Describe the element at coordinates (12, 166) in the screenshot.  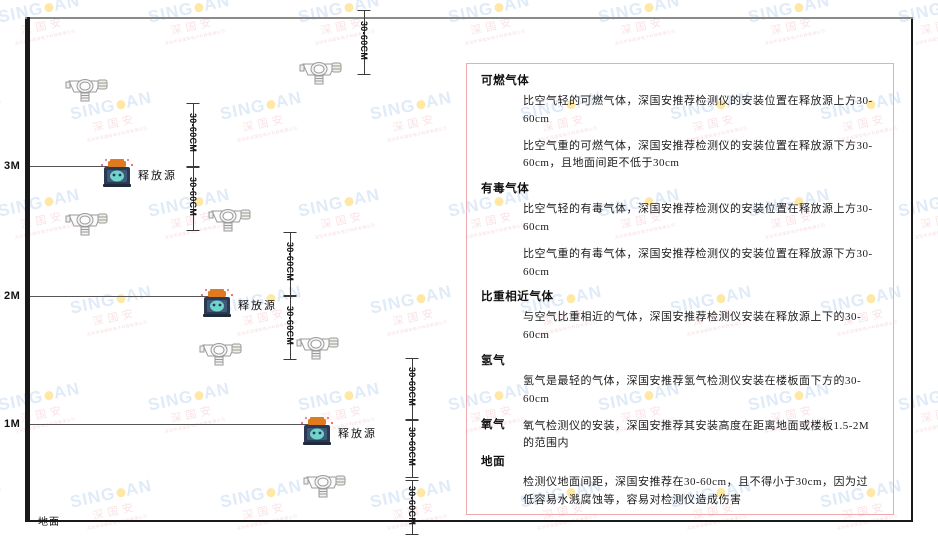
I see `level-label-3m: 3M` at that location.